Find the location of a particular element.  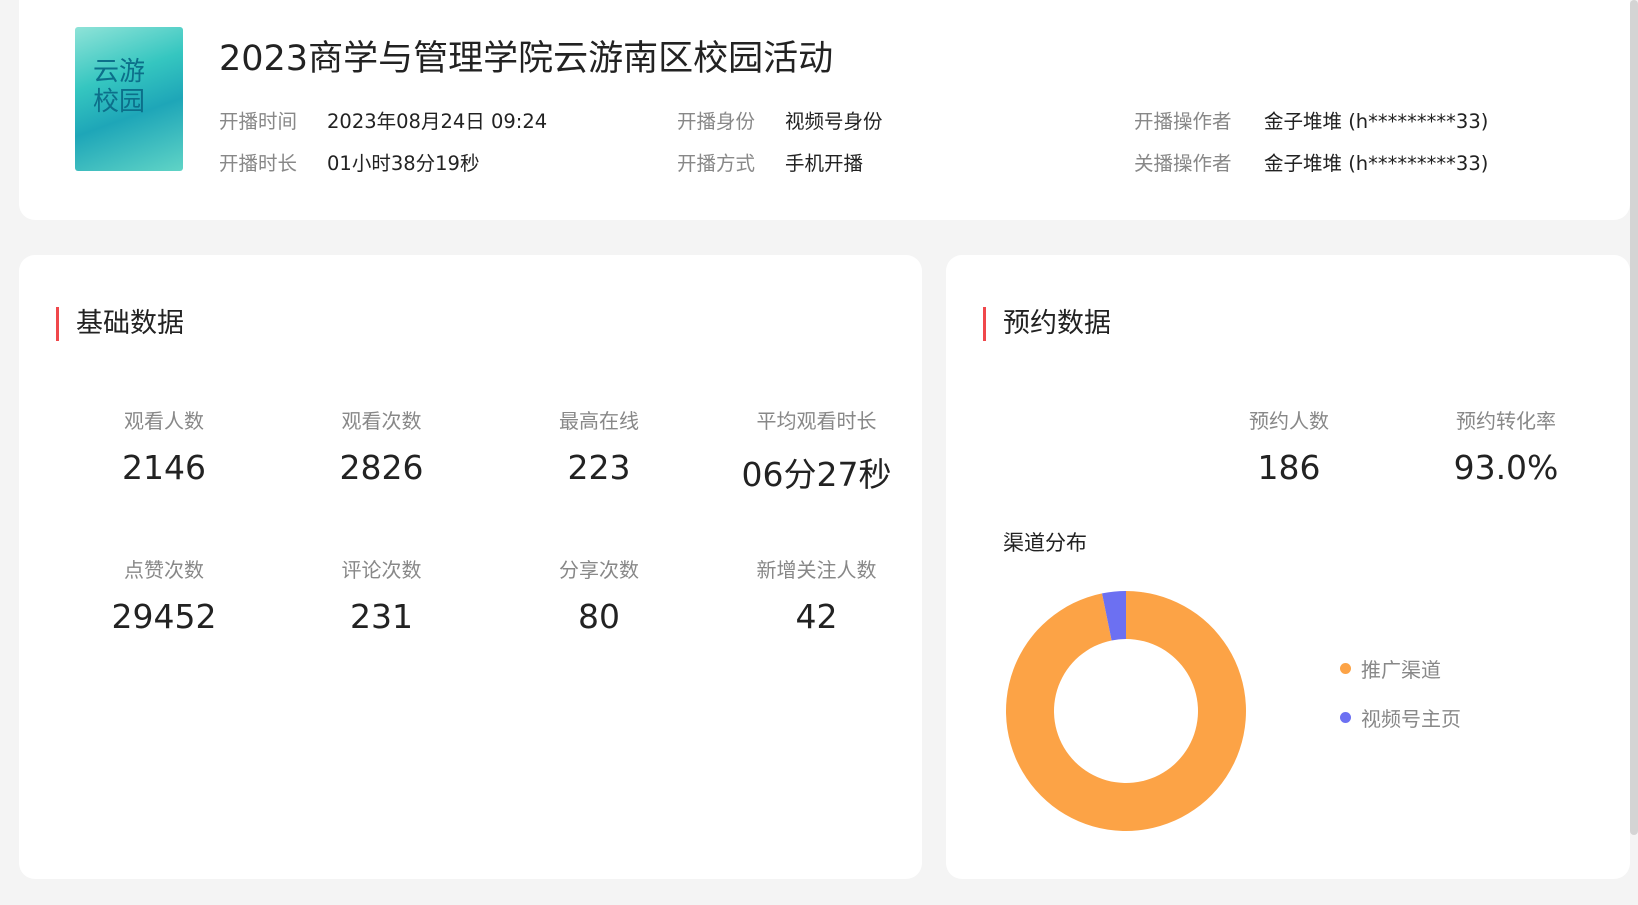

stat-label: 预约转化率 is located at coordinates (1506, 421).